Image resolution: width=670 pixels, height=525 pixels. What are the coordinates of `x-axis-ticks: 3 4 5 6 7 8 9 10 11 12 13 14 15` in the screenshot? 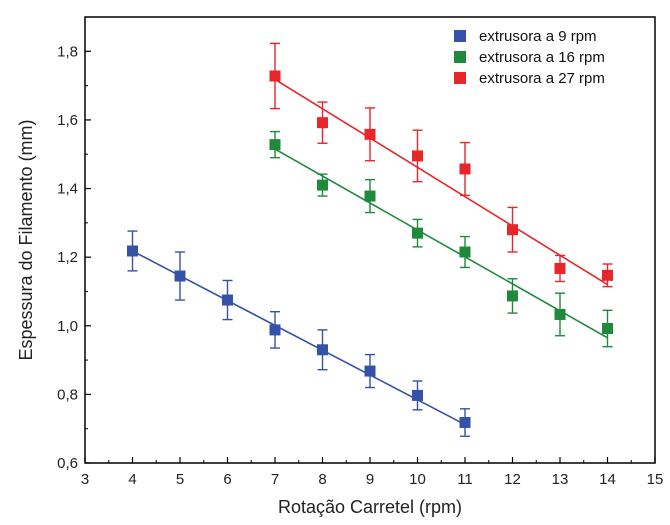 It's located at (372, 472).